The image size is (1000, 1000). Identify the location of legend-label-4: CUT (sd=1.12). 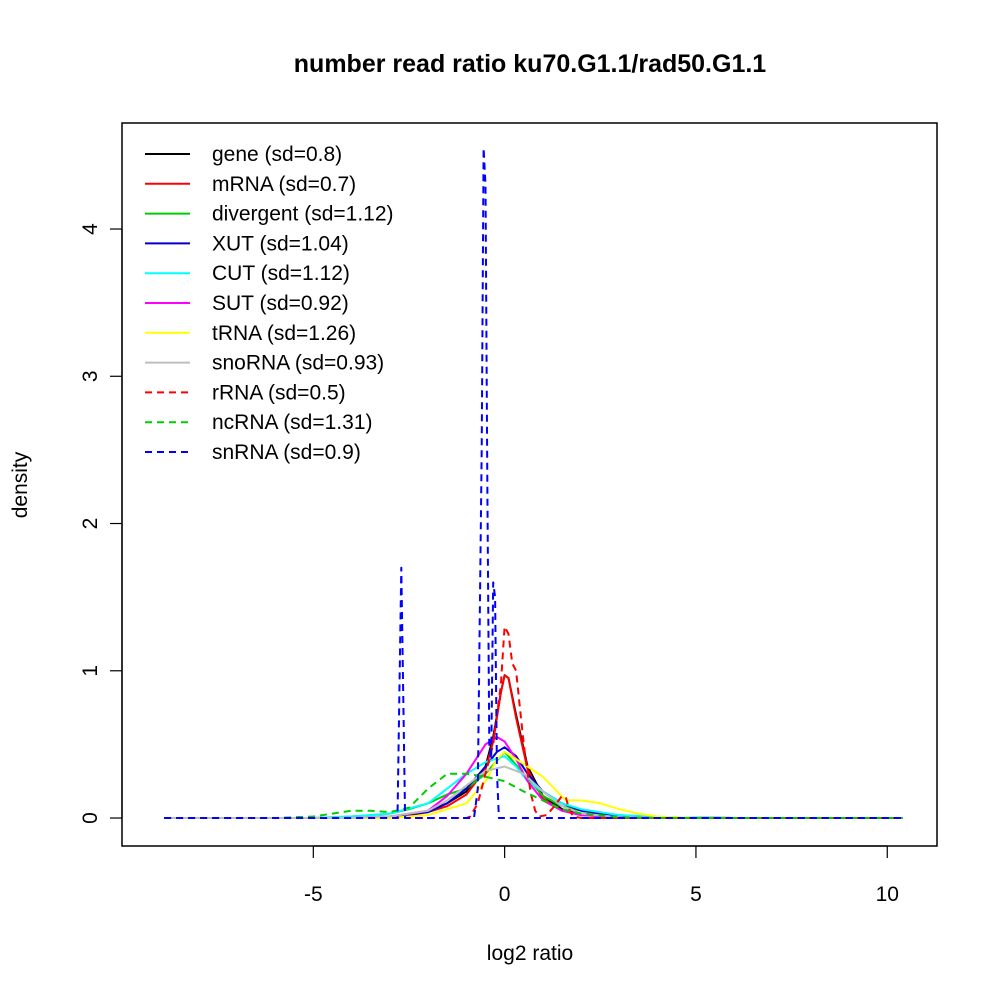
(281, 273).